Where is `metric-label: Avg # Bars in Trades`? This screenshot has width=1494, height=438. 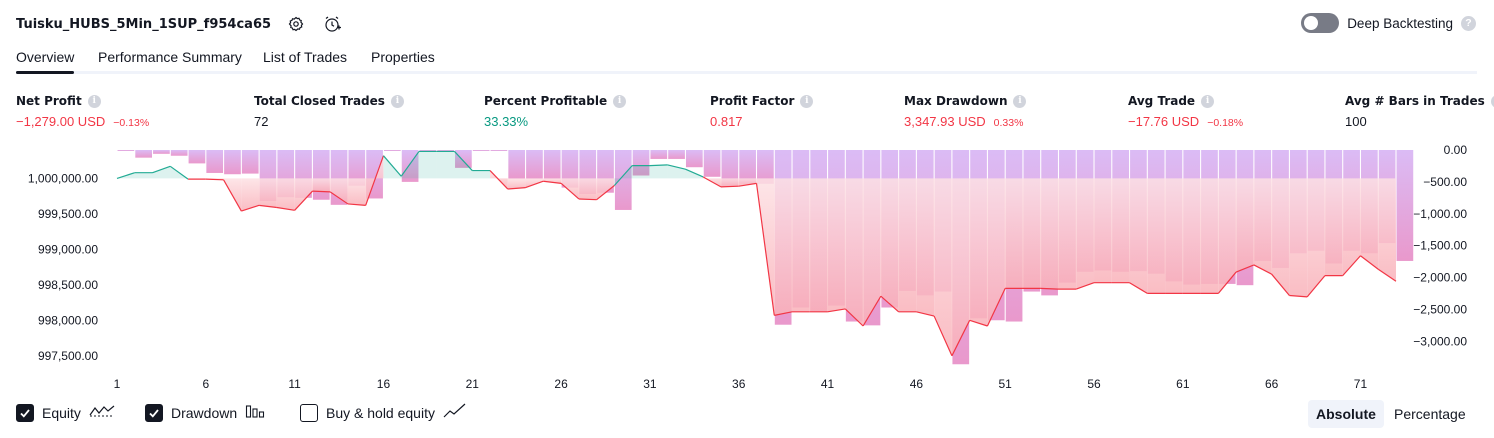
metric-label: Avg # Bars in Trades is located at coordinates (1415, 101).